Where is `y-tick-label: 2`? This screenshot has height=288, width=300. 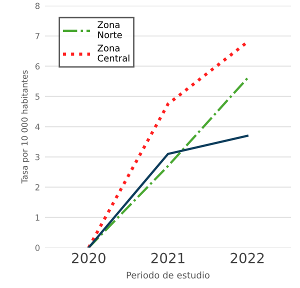
y-tick-label: 2 is located at coordinates (37, 187).